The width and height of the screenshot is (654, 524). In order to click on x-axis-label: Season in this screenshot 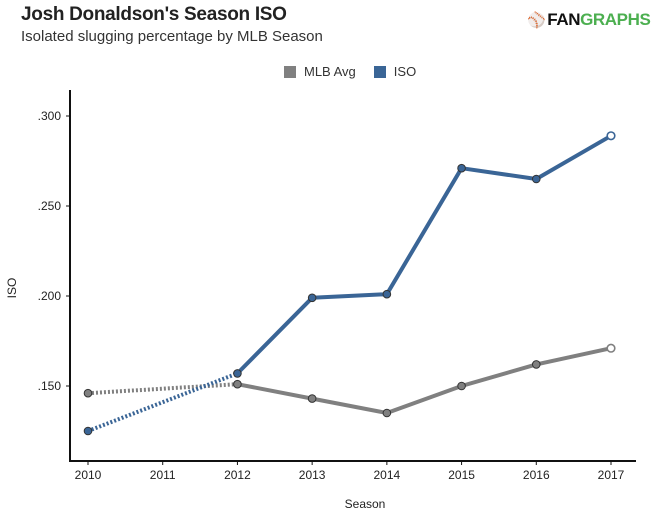, I will do `click(365, 504)`.